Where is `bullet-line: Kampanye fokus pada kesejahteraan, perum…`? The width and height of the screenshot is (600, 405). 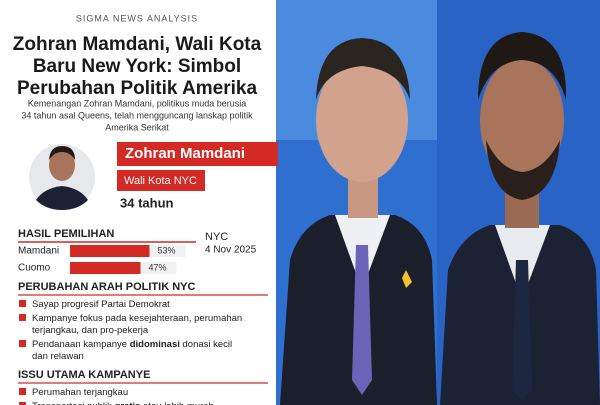
bullet-line: Kampanye fokus pada kesejahteraan, perum… is located at coordinates (137, 318).